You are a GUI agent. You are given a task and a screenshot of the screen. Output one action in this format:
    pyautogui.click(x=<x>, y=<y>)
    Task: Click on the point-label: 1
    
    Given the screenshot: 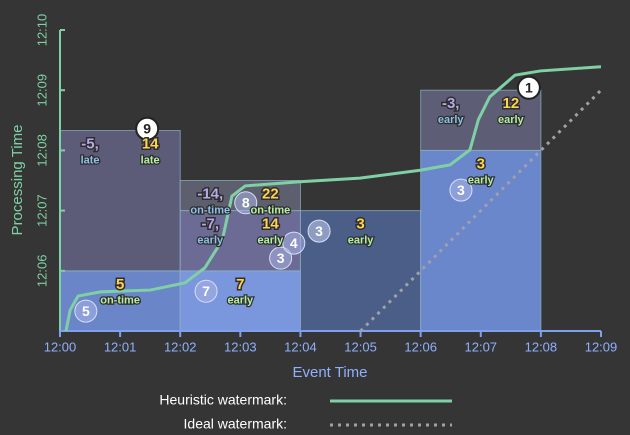 What is the action you would take?
    pyautogui.click(x=529, y=87)
    